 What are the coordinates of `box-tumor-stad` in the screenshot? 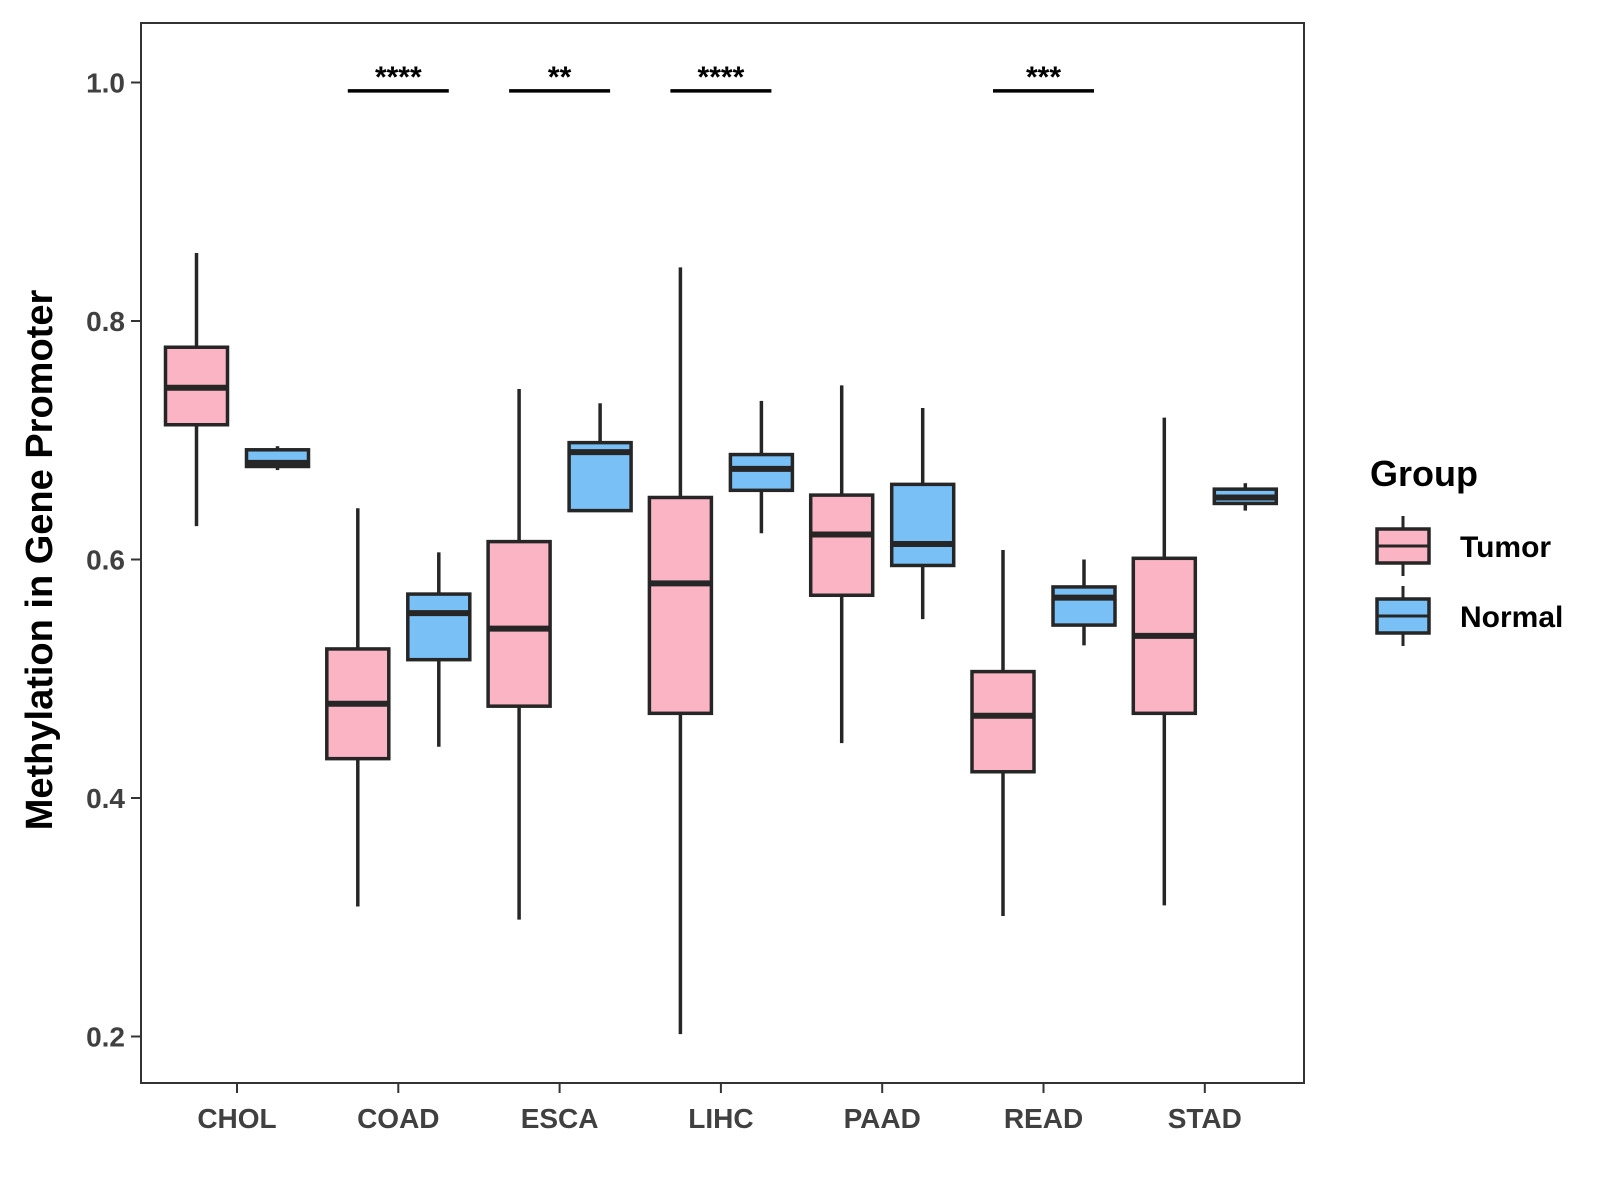 It's located at (1164, 661).